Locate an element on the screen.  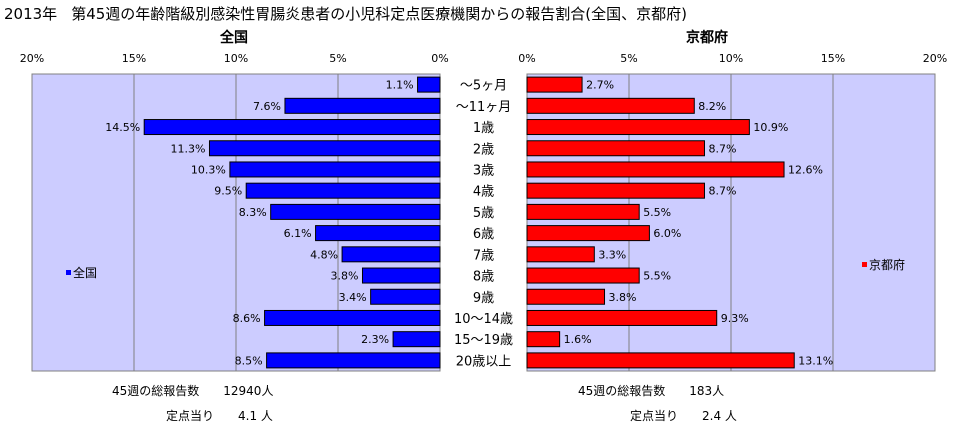
right-bar-label: 13.1% is located at coordinates (815, 360).